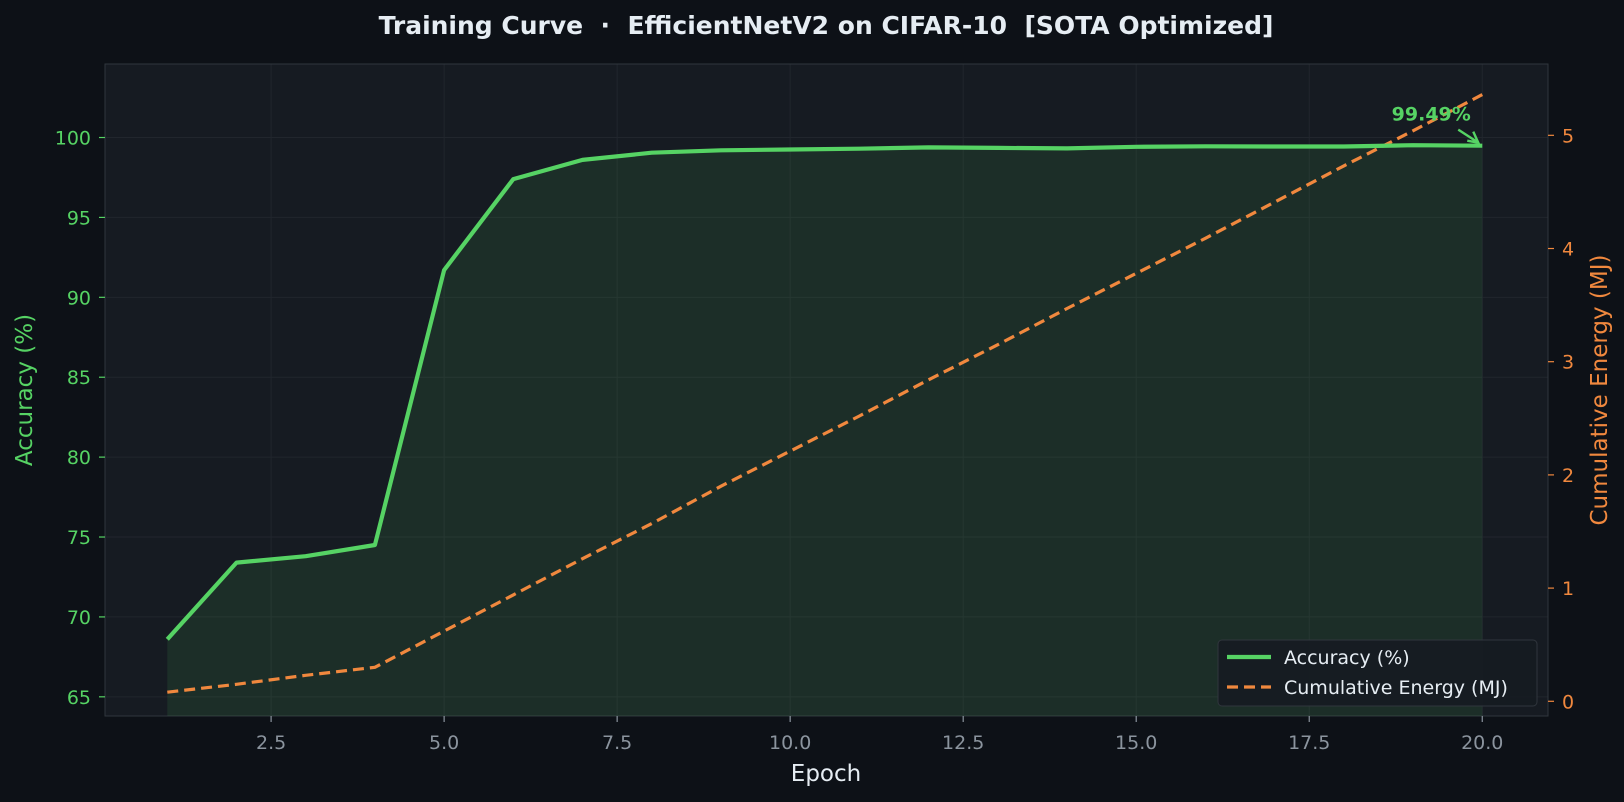 The height and width of the screenshot is (802, 1624). I want to click on y-right-tick-label: 2, so click(1568, 476).